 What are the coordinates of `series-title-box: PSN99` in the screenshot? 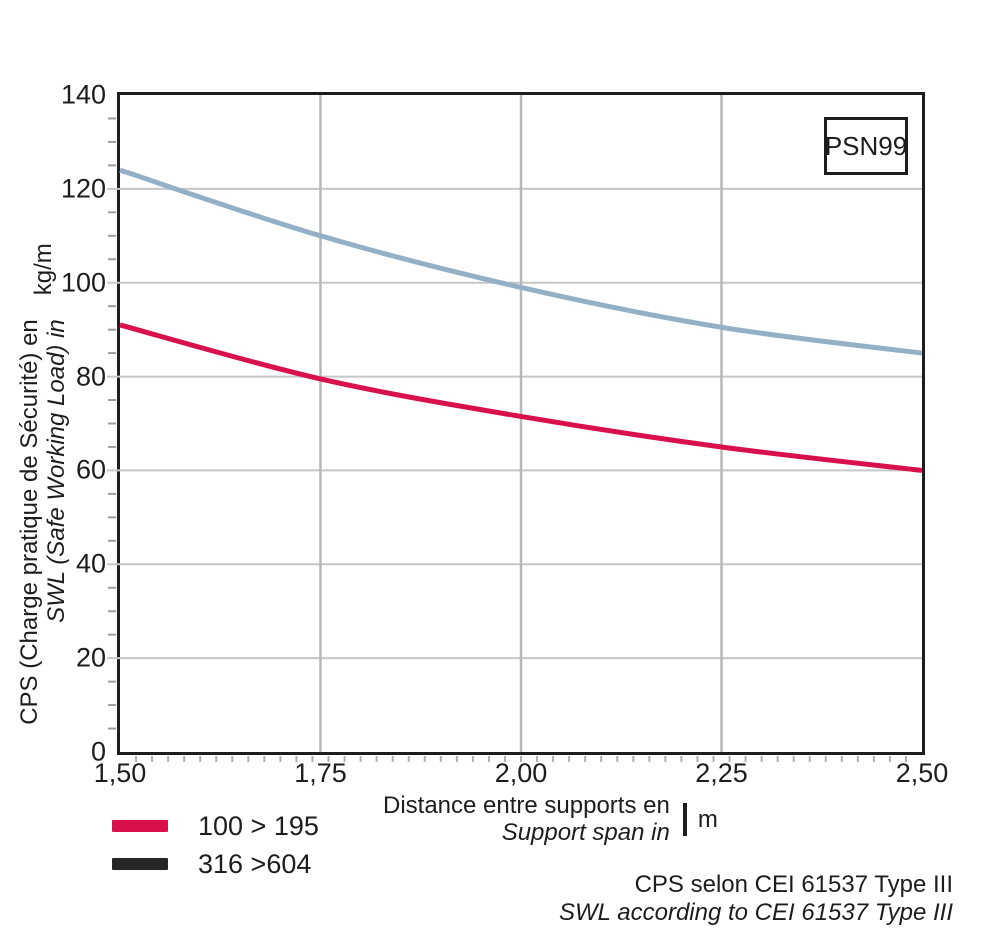 It's located at (866, 146).